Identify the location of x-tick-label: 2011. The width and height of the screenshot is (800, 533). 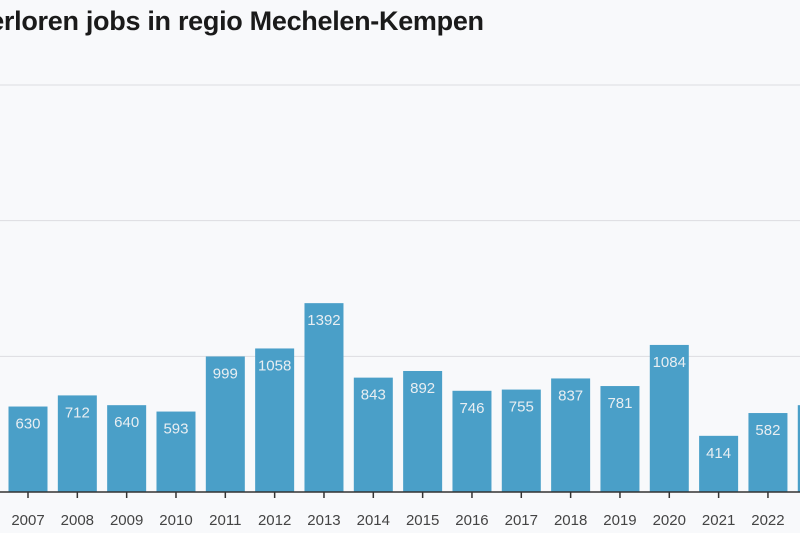
(225, 520).